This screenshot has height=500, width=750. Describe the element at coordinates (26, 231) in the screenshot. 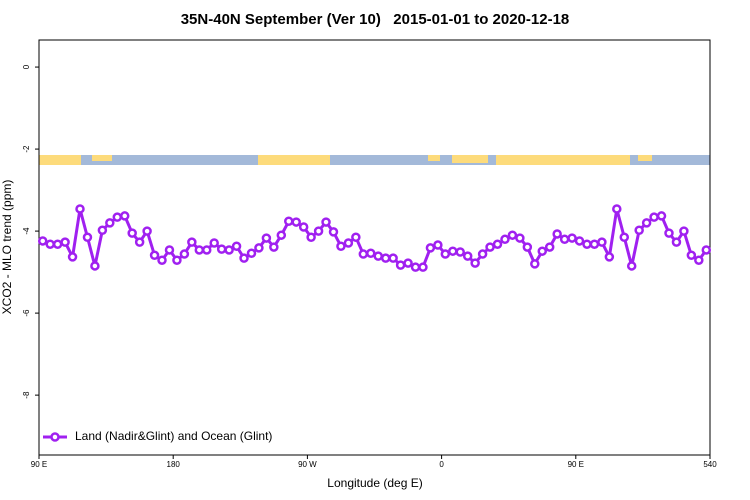

I see `y-tick-label: -4` at that location.